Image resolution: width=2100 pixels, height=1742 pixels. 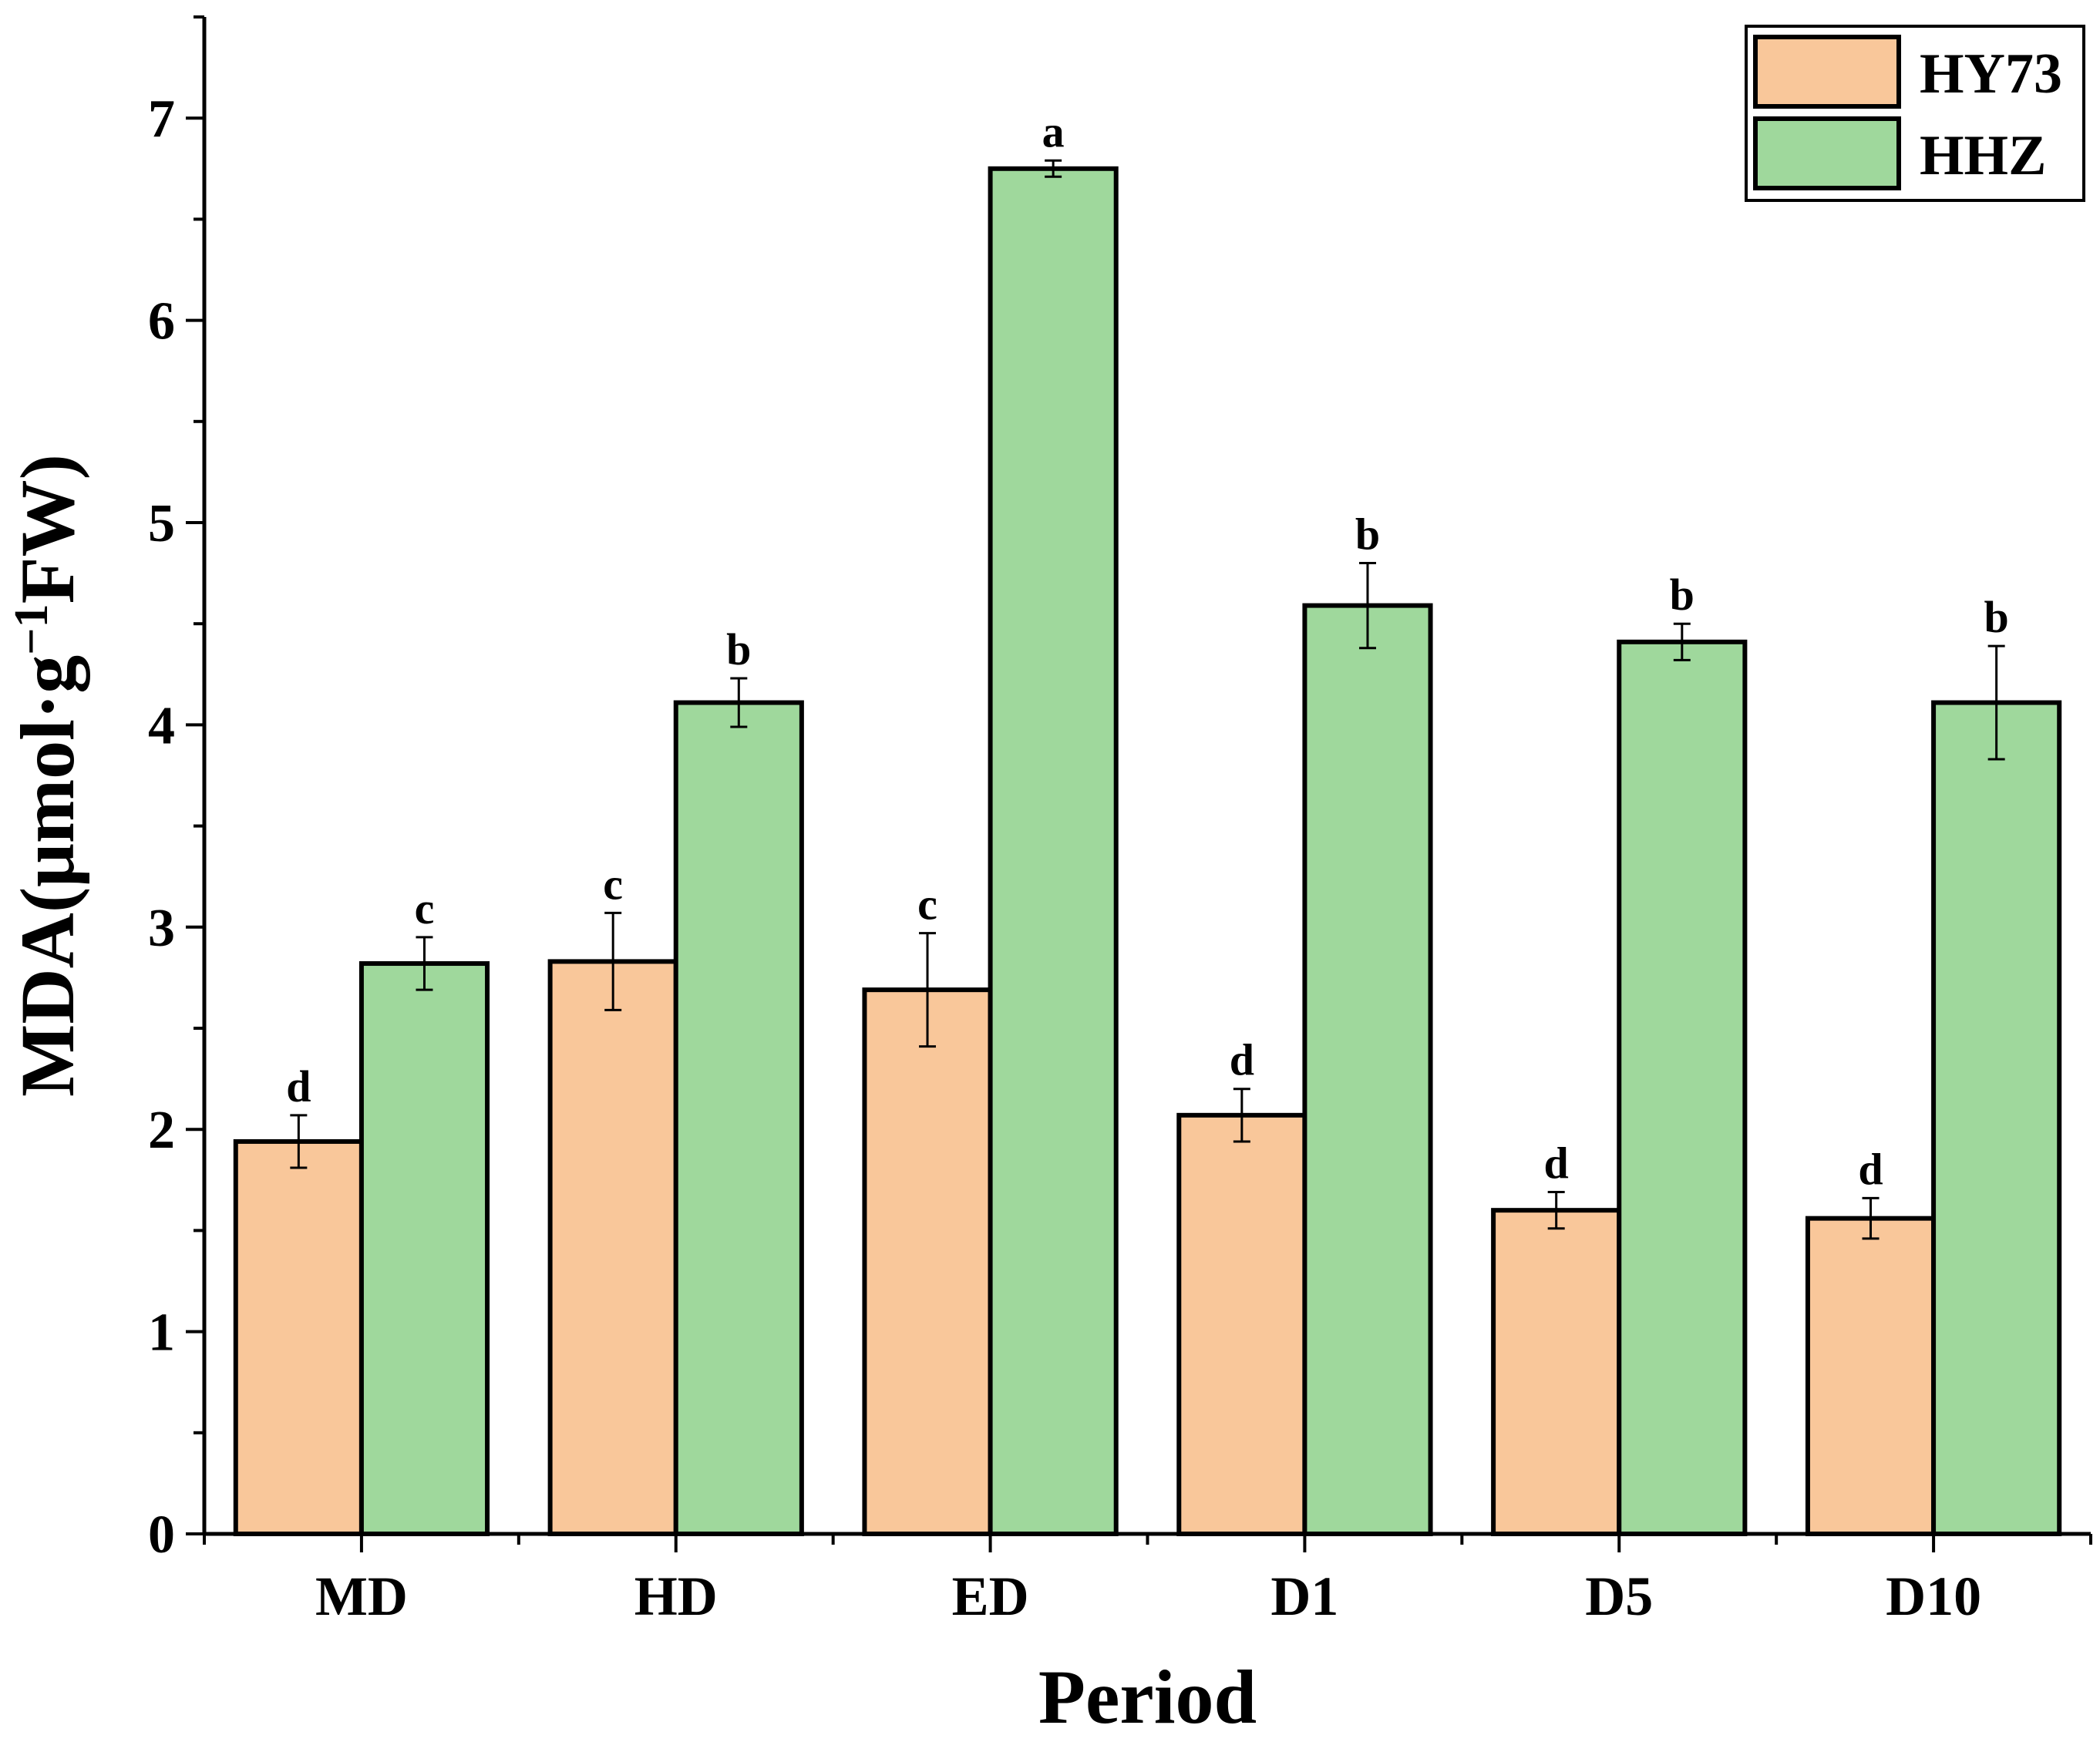 What do you see at coordinates (161, 928) in the screenshot?
I see `y-tick-label-3: 3` at bounding box center [161, 928].